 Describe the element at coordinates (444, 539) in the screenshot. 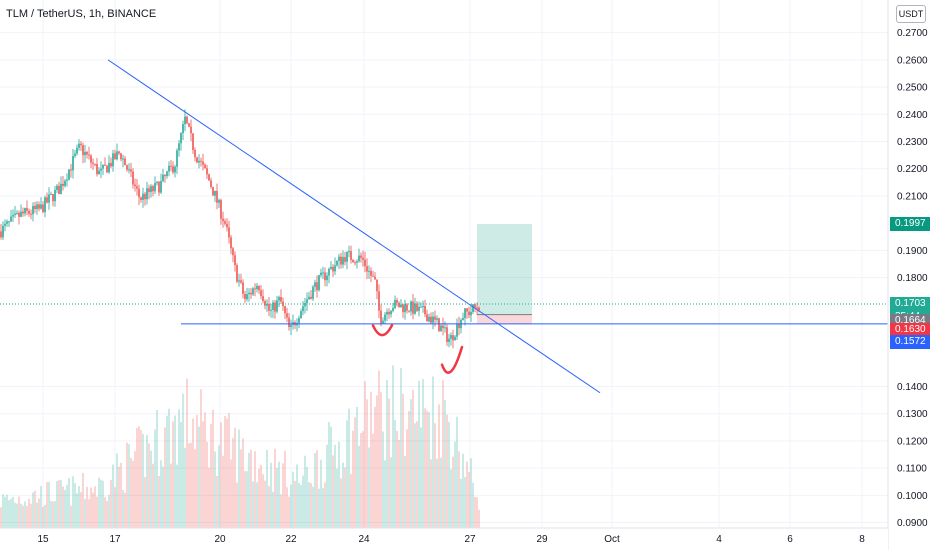

I see `time-axis` at that location.